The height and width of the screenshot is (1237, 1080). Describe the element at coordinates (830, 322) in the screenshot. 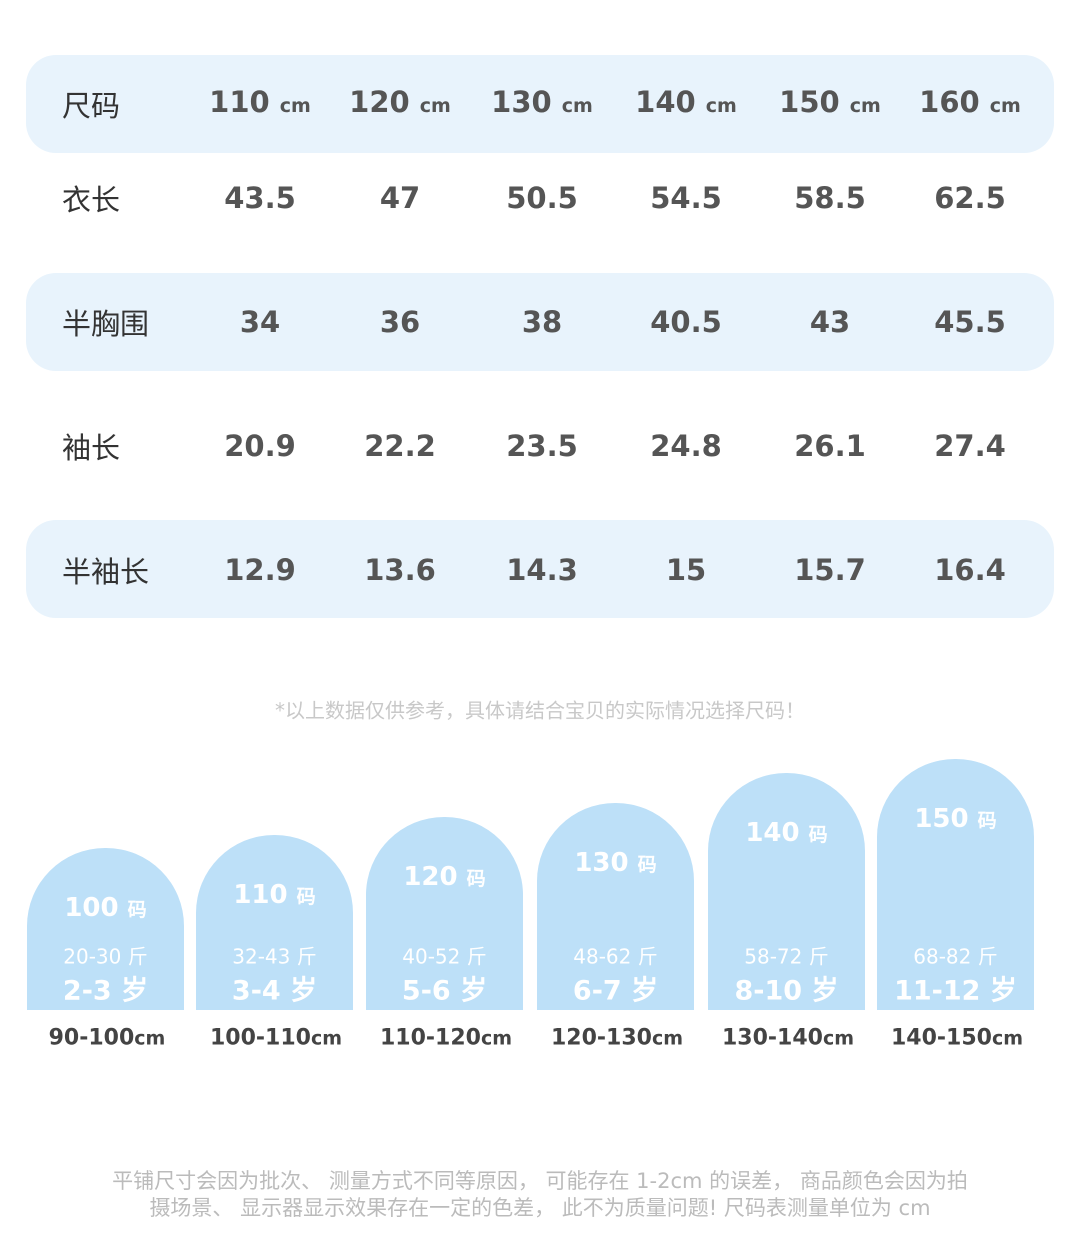

I see `cell-value: 43` at that location.